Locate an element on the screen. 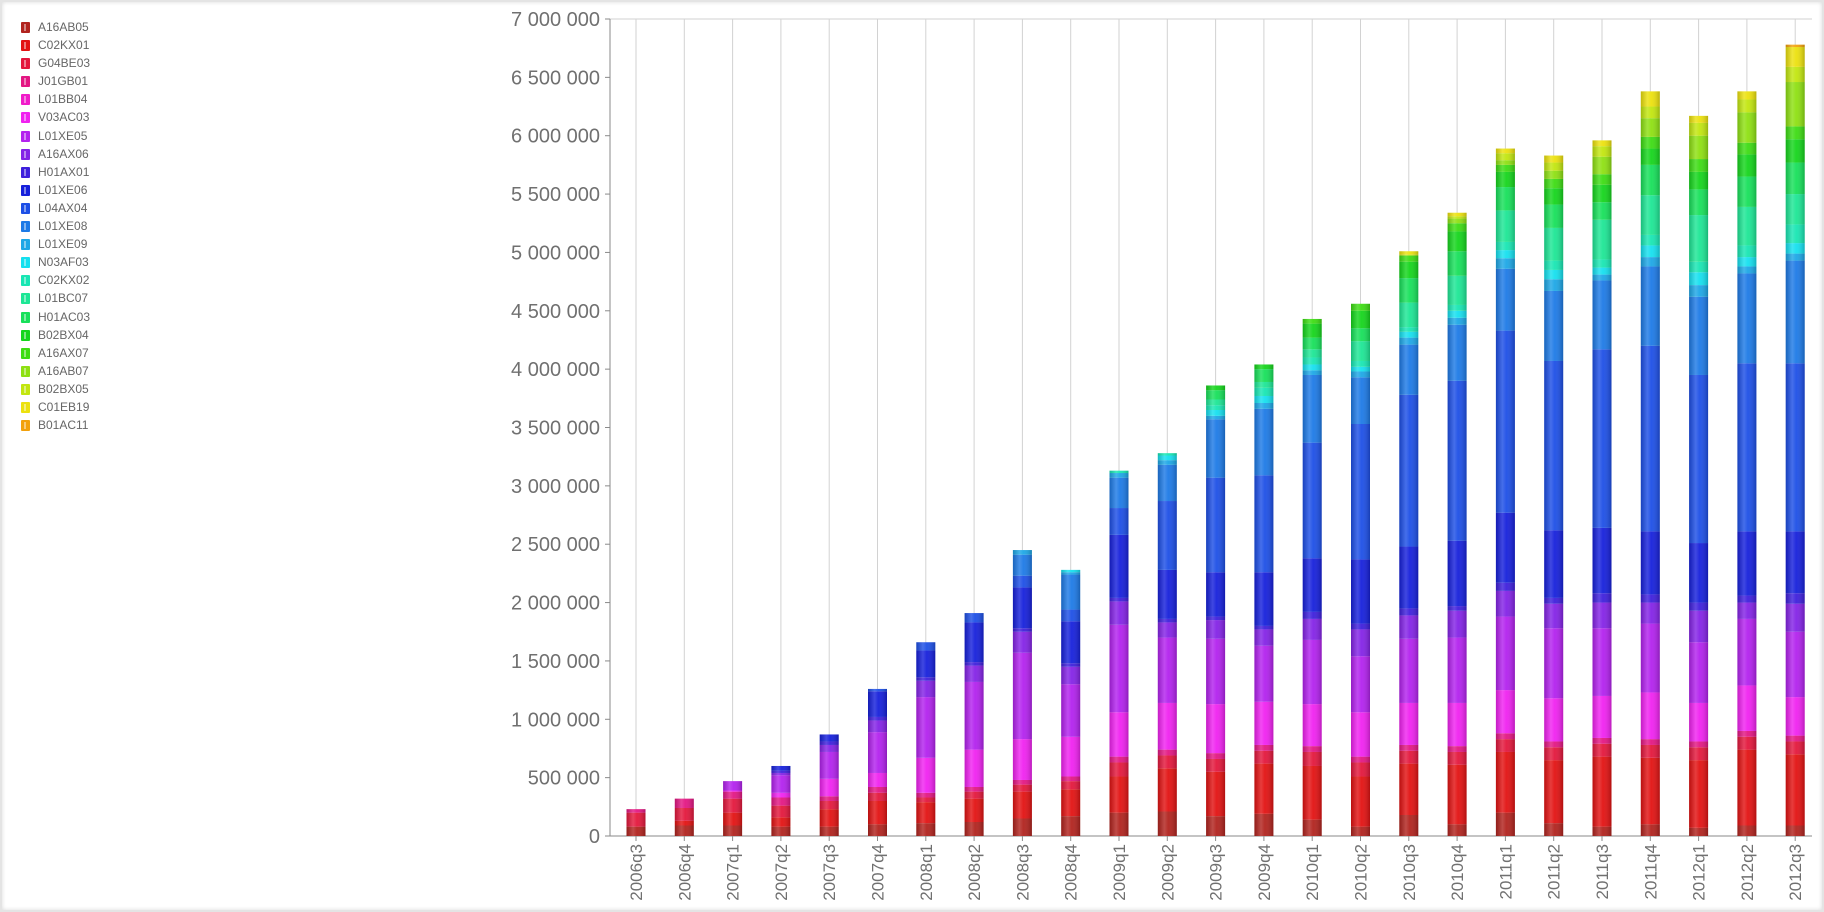 The height and width of the screenshot is (912, 1824). legend-label: L01XE08 is located at coordinates (63, 226).